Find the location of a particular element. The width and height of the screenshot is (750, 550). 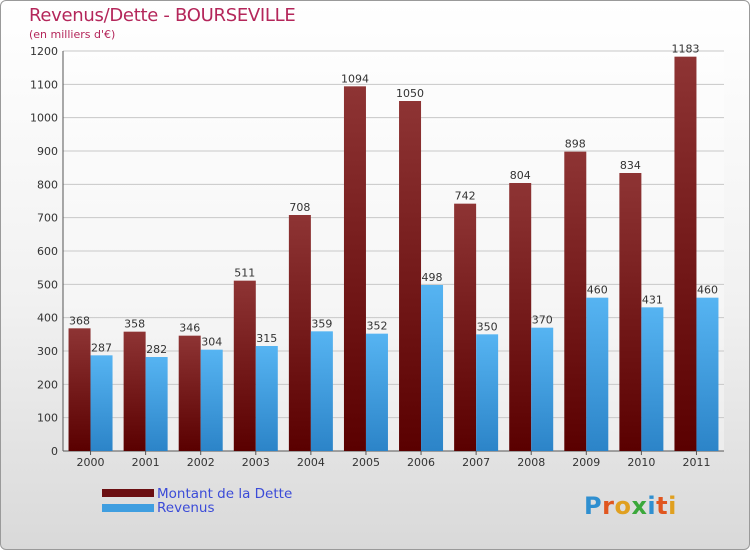

y-tick-label: 300 is located at coordinates (47, 351).